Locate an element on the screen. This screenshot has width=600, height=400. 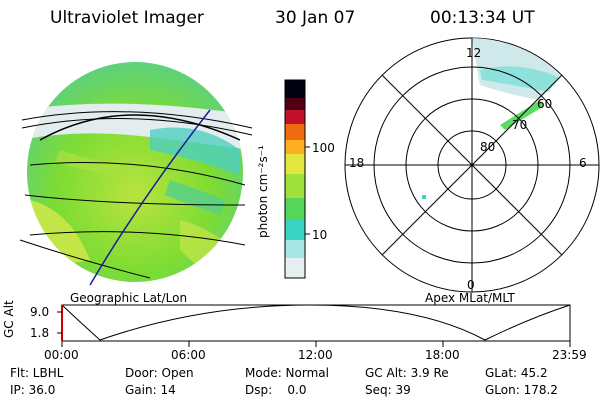
lat-label-80: 80 is located at coordinates (488, 147).